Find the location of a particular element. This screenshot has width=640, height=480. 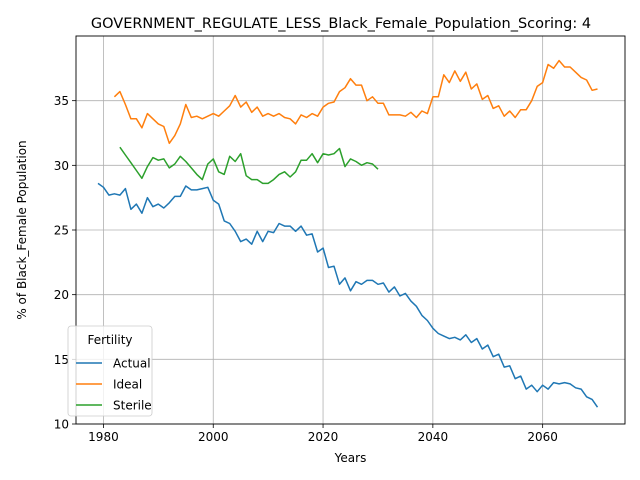

y-axis-label: % of Black_Female Population is located at coordinates (22, 229).